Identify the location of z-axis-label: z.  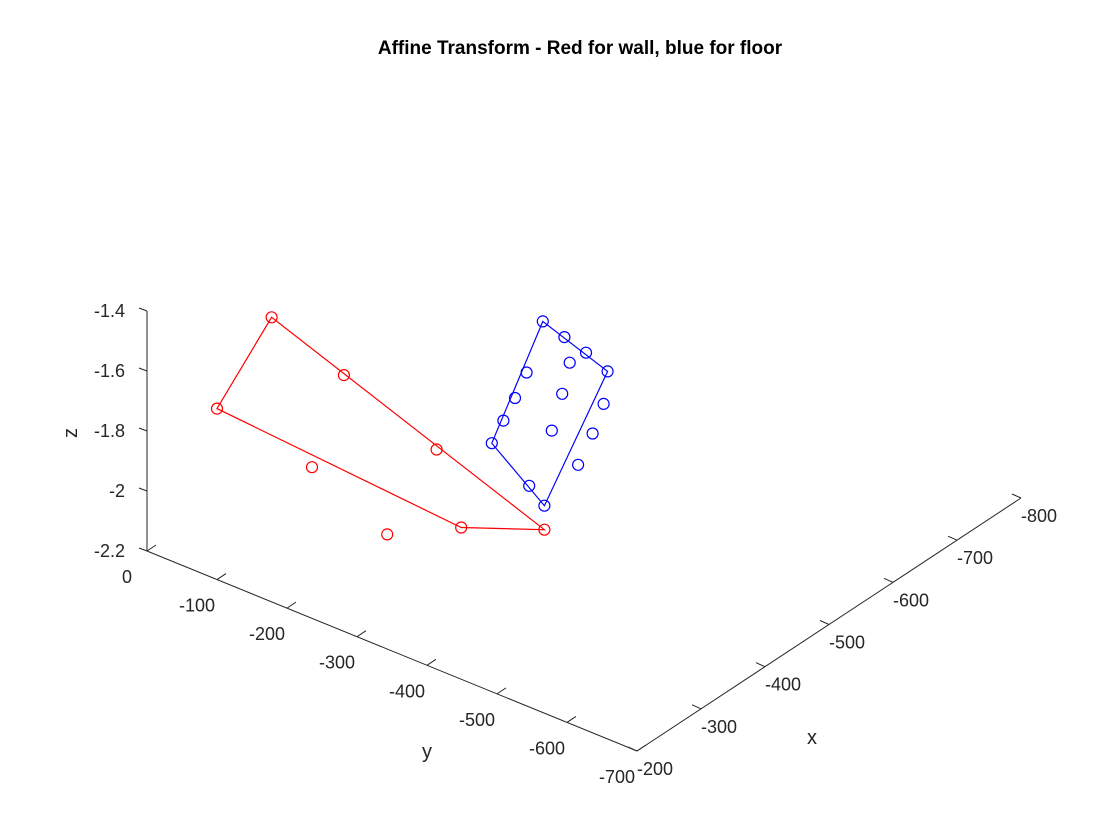
(71, 433).